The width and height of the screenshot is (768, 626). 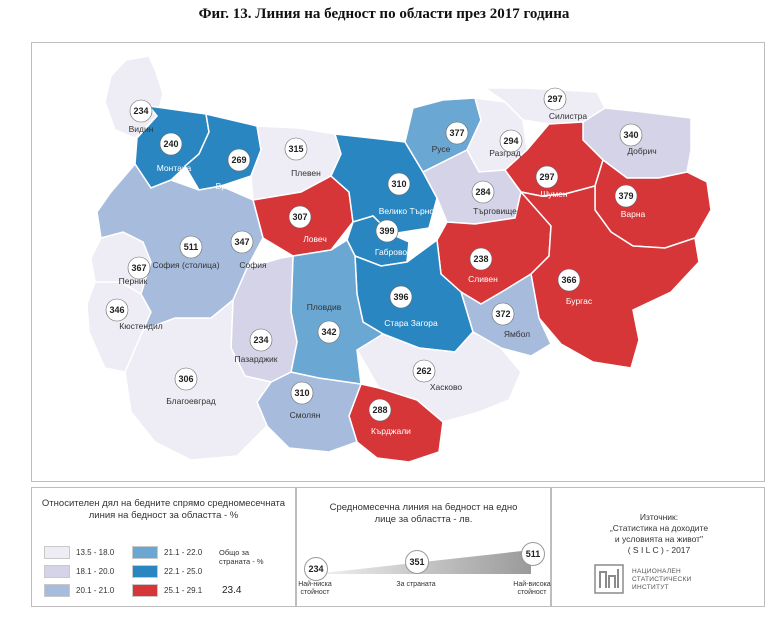 I want to click on region-value: 372, so click(x=502, y=314).